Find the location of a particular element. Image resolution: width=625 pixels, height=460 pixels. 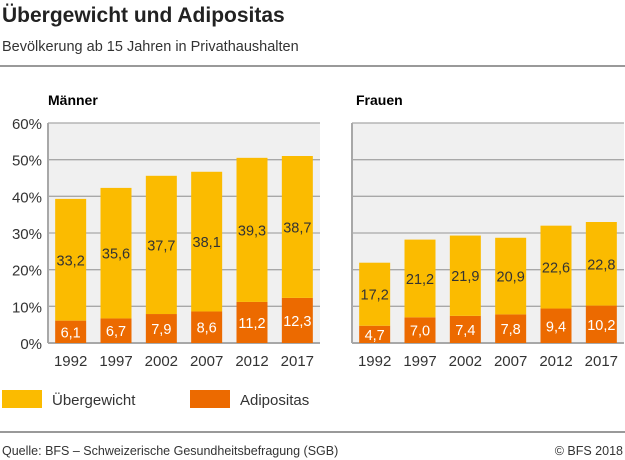

data-label: 11,2 is located at coordinates (251, 324).